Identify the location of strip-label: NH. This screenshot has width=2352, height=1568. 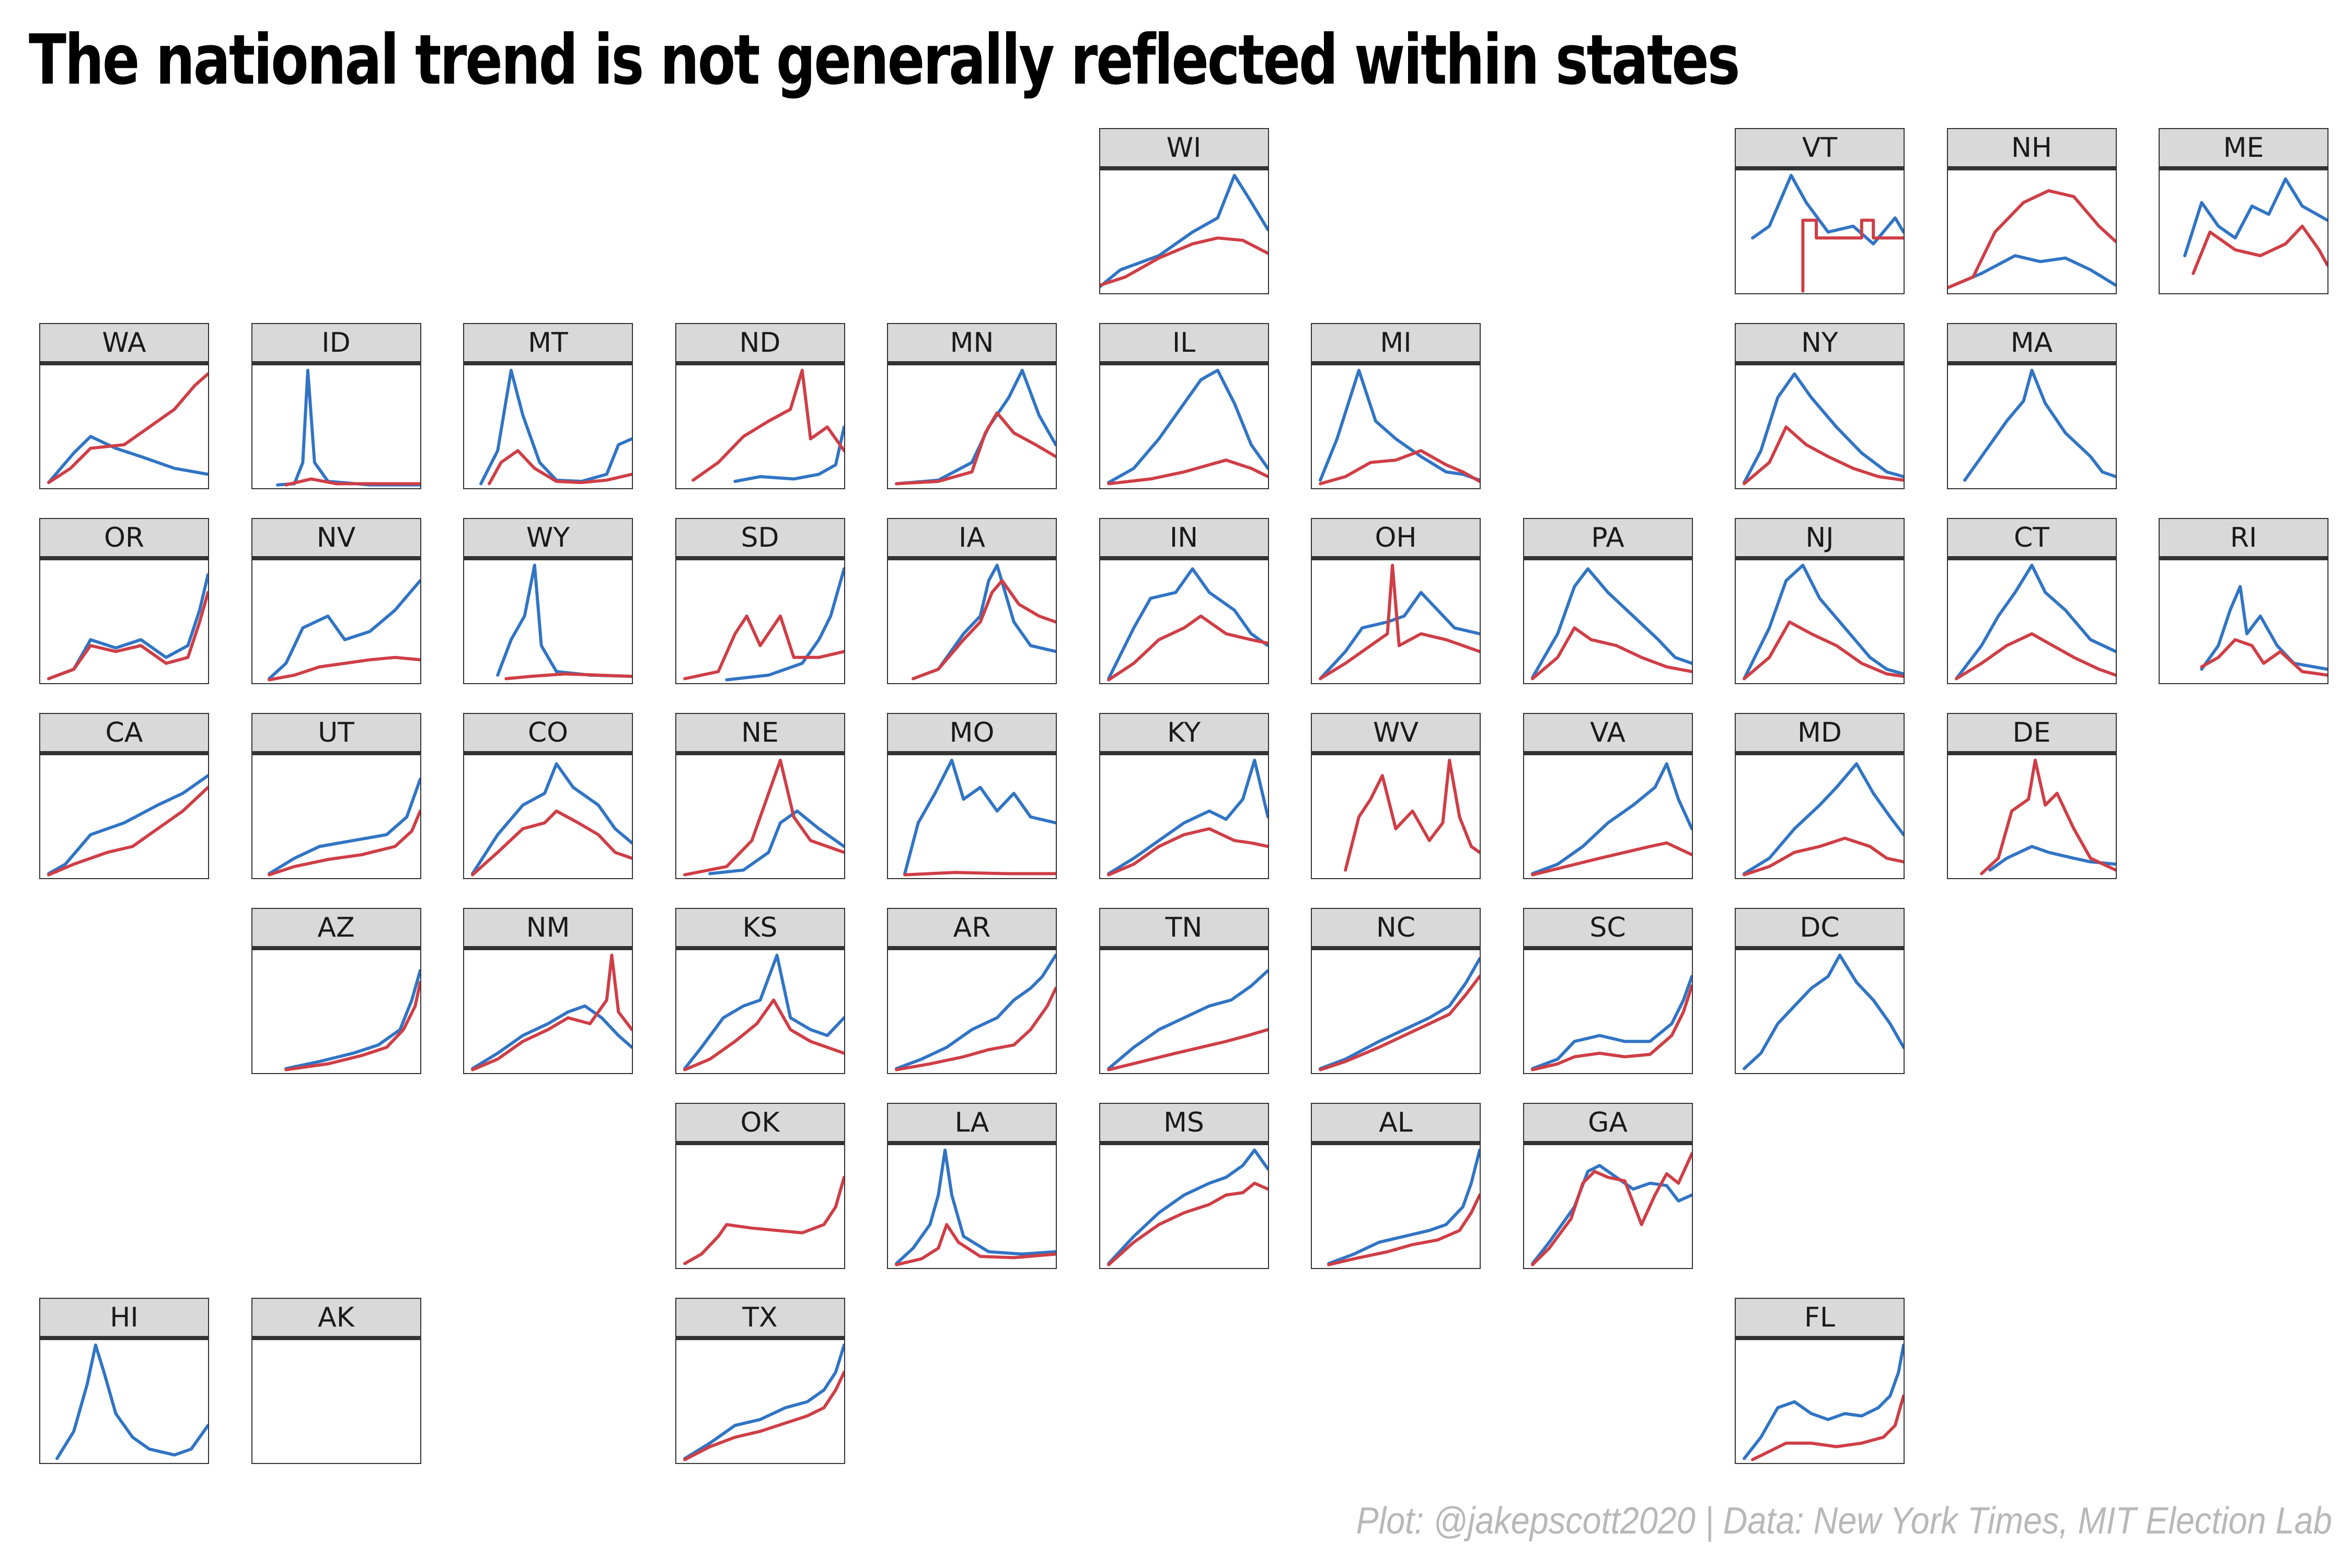
(2031, 148).